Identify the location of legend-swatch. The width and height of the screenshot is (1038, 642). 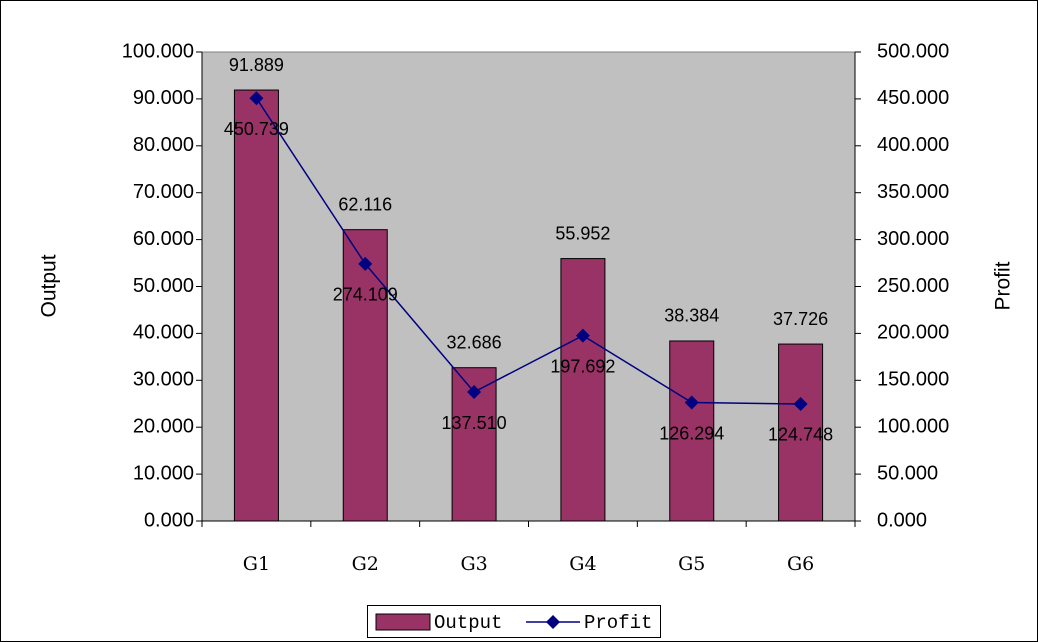
(403, 622).